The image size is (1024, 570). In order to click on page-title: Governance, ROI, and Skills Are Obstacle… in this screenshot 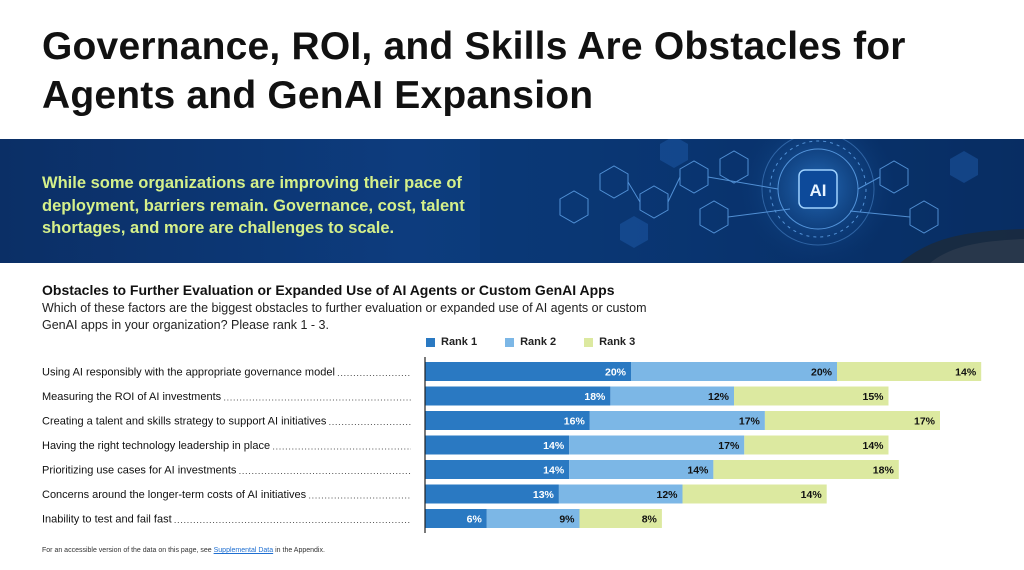, I will do `click(474, 71)`.